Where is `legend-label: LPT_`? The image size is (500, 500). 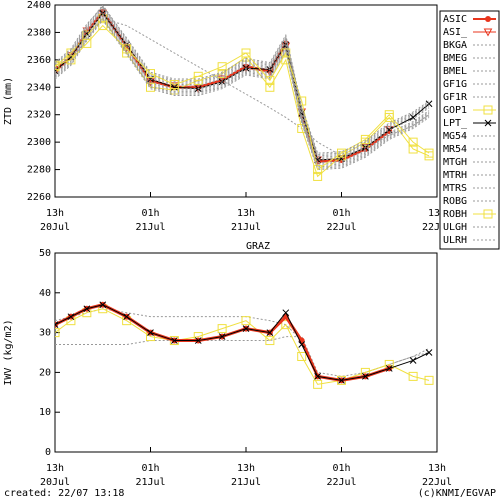
legend-label: LPT_ is located at coordinates (455, 123).